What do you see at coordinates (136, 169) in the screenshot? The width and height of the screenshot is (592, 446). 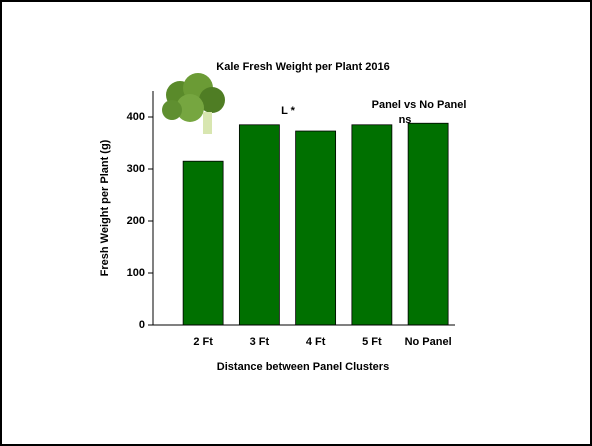 I see `y-tick-label: 300` at bounding box center [136, 169].